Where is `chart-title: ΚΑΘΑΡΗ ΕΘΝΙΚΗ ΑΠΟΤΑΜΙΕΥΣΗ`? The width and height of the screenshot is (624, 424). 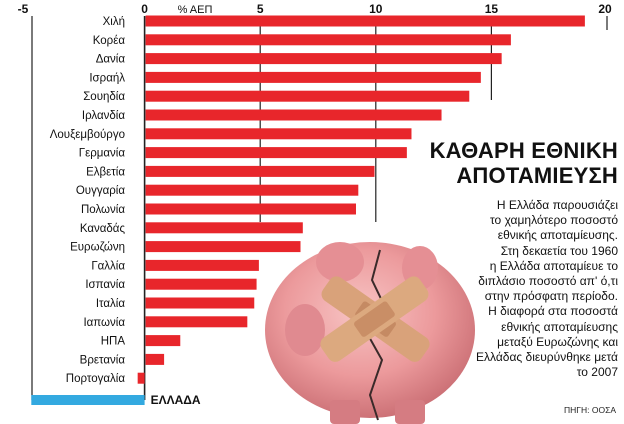
chart-title: ΚΑΘΑΡΗ ΕΘΝΙΚΗ ΑΠΟΤΑΜΙΕΥΣΗ is located at coordinates (518, 163).